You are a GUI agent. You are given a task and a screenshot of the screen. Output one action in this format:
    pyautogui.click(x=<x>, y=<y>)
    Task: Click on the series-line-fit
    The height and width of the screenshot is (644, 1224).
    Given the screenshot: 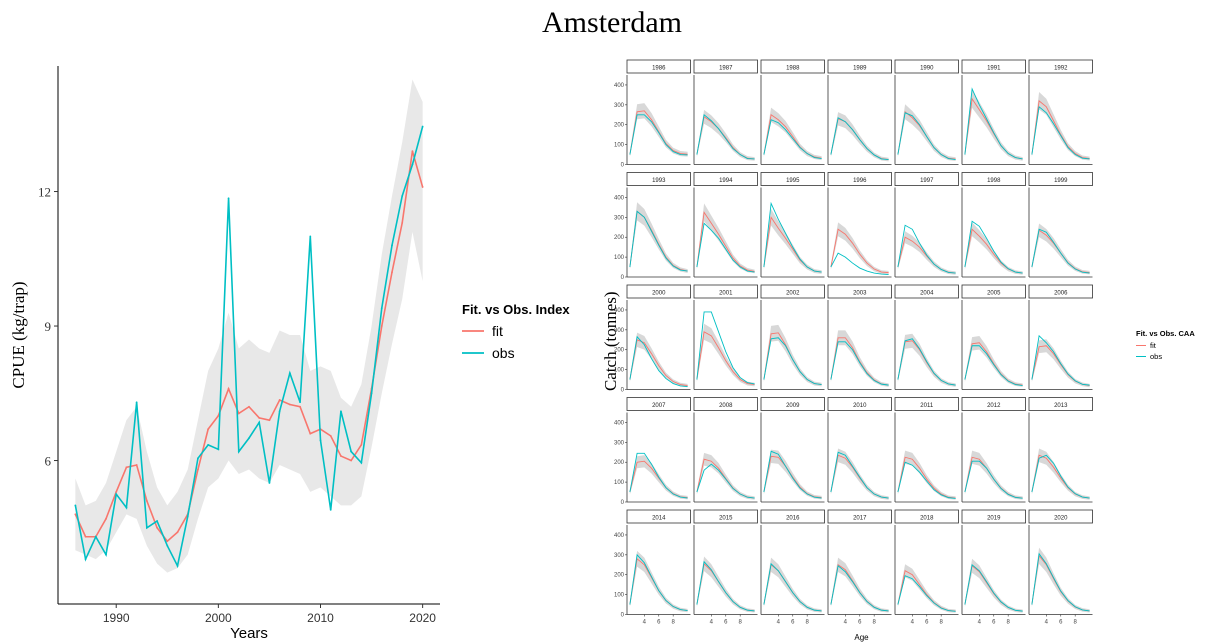 What is the action you would take?
    pyautogui.click(x=859, y=251)
    